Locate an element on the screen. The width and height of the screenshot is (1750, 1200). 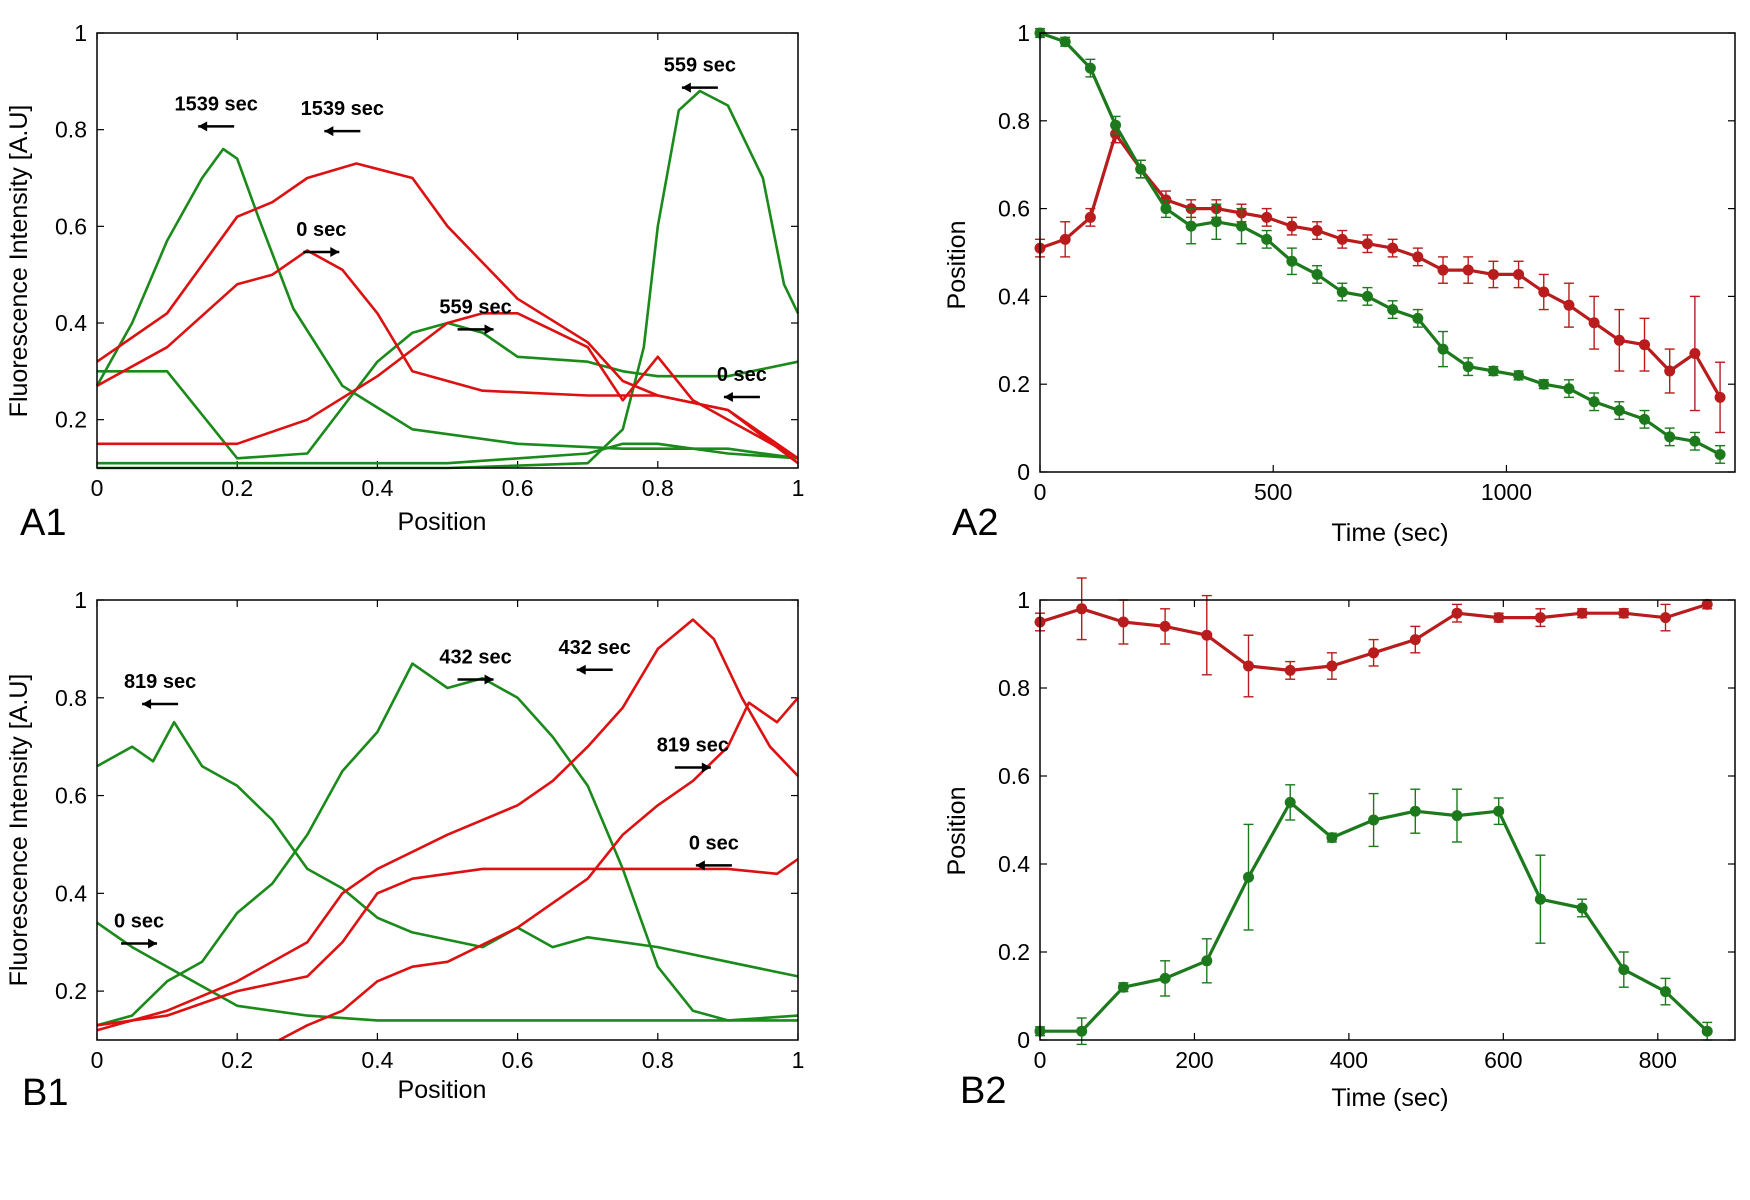
x-tick-label-a1: 0.4 is located at coordinates (377, 488).